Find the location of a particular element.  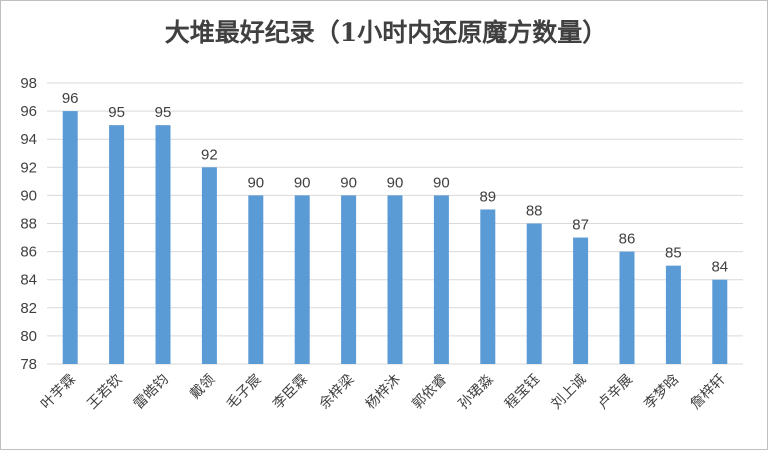

chart-title: 大堆最好纪录（1小时内还原魔方数量） is located at coordinates (386, 32).